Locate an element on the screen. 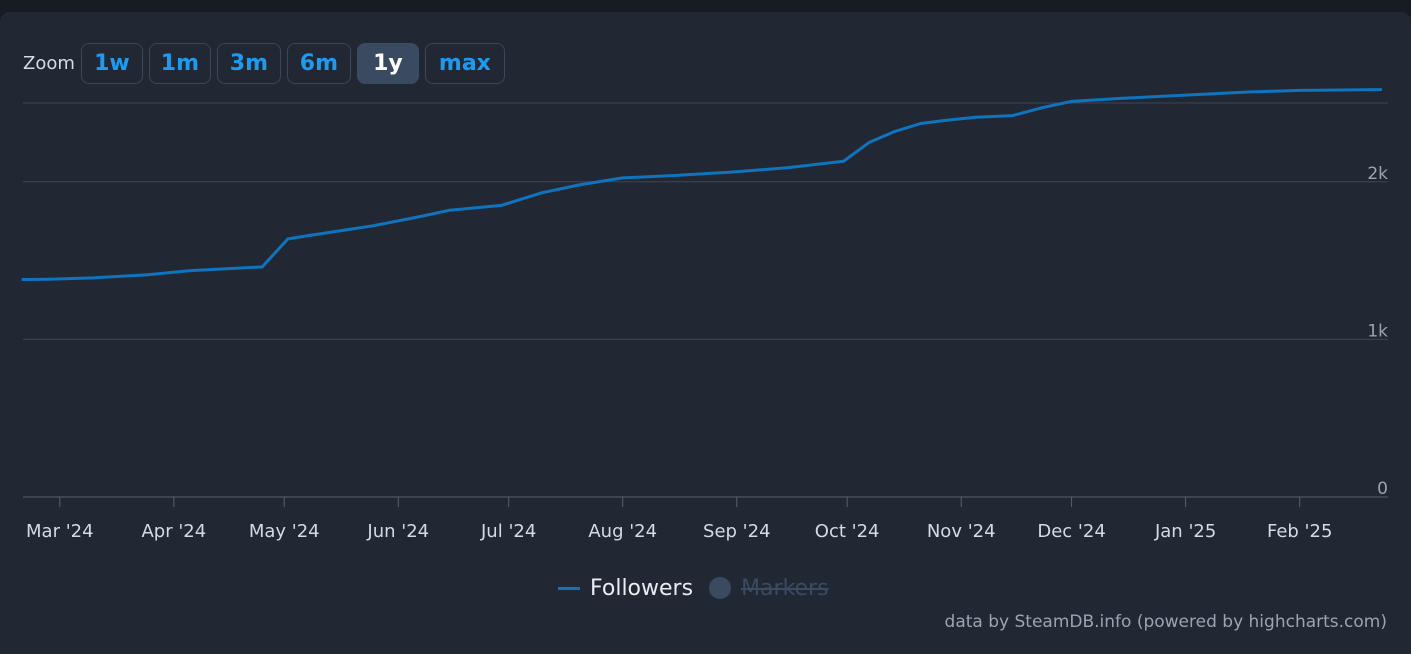 The height and width of the screenshot is (654, 1411). zoom-1y-button: 1y is located at coordinates (387, 63).